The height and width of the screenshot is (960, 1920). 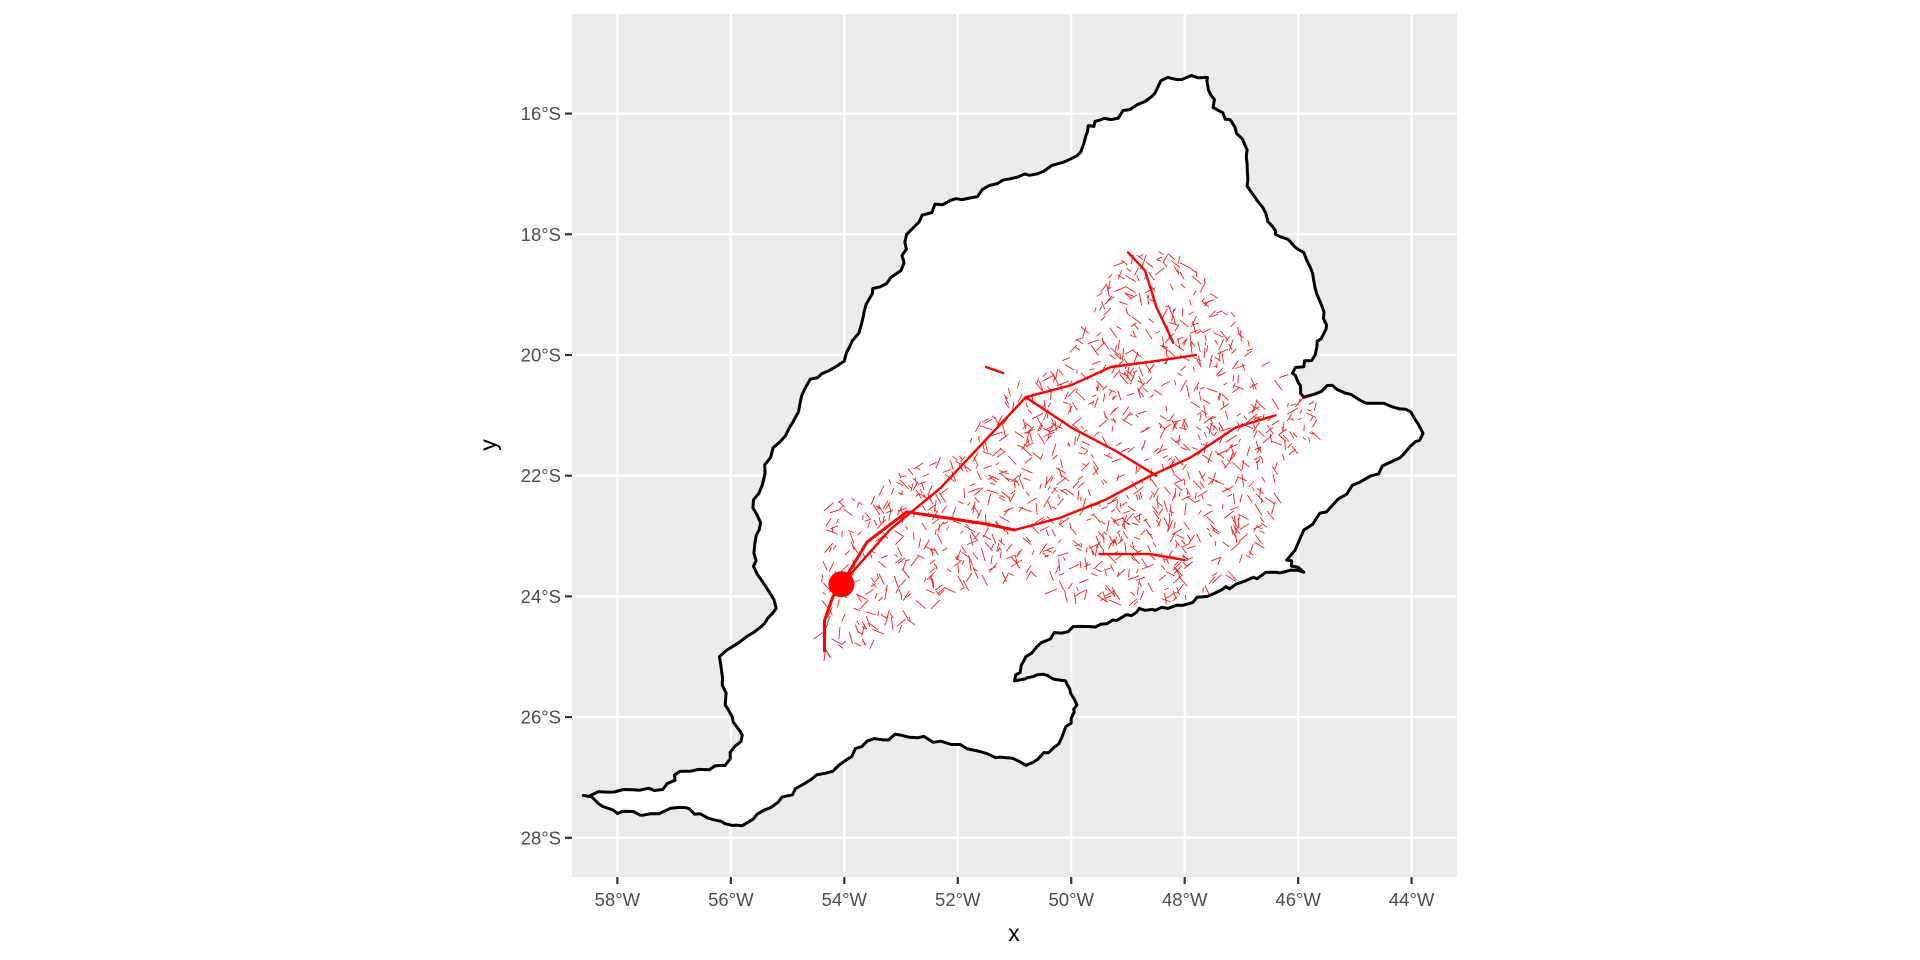 I want to click on x-tick-label: 50°W, so click(x=1072, y=899).